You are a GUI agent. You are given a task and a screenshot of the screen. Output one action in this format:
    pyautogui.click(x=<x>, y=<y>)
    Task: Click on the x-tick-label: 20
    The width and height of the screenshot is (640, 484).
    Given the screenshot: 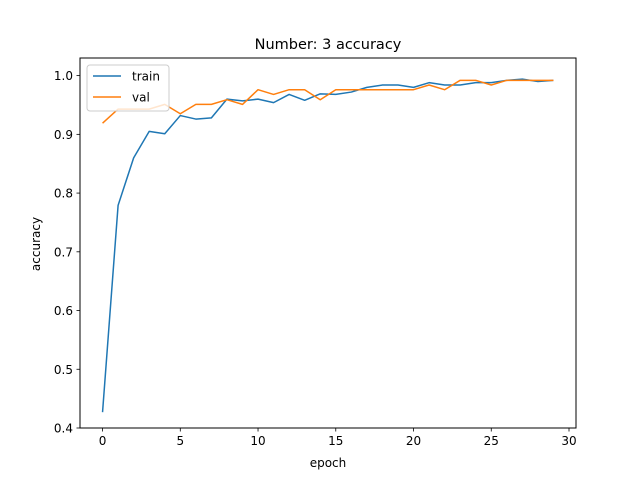 What is the action you would take?
    pyautogui.click(x=413, y=441)
    